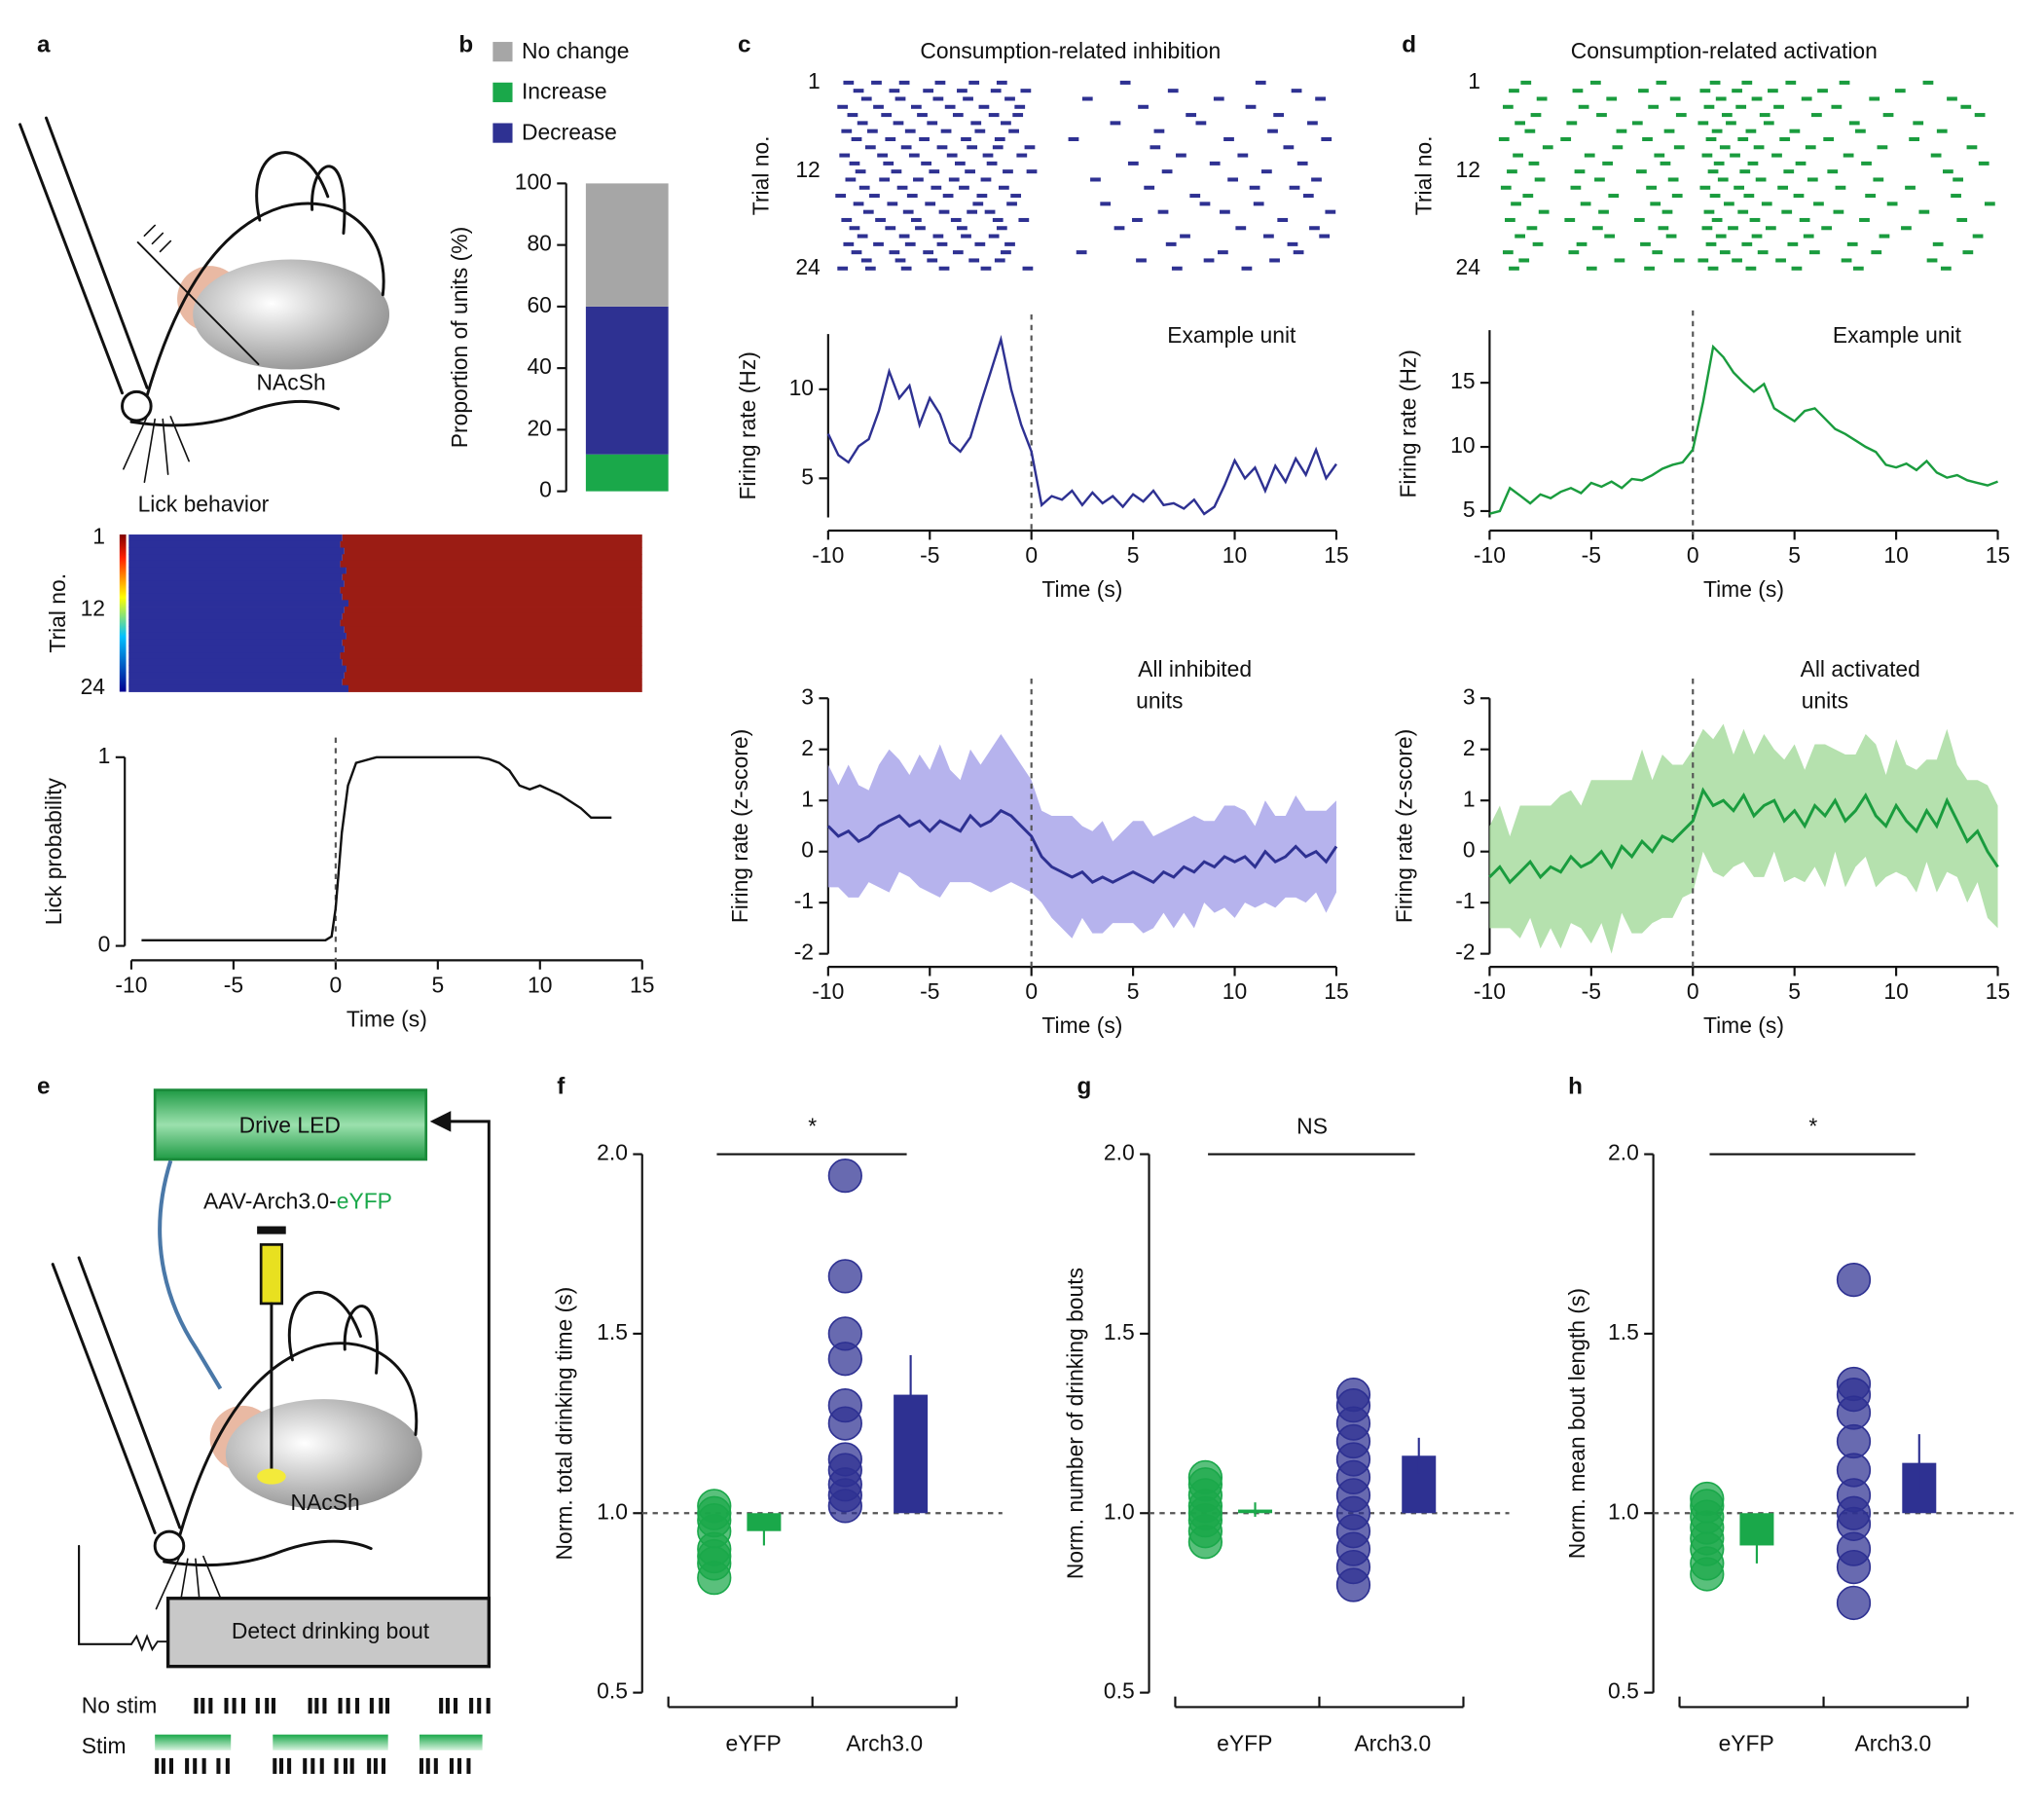 The height and width of the screenshot is (1804, 2044). I want to click on injection-site, so click(272, 1476).